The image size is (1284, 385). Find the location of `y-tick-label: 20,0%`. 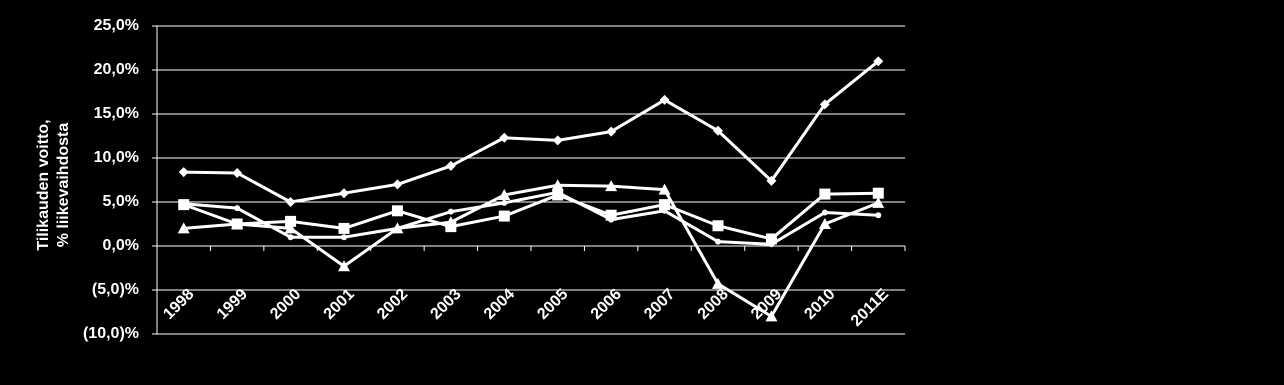

y-tick-label: 20,0% is located at coordinates (116, 69).